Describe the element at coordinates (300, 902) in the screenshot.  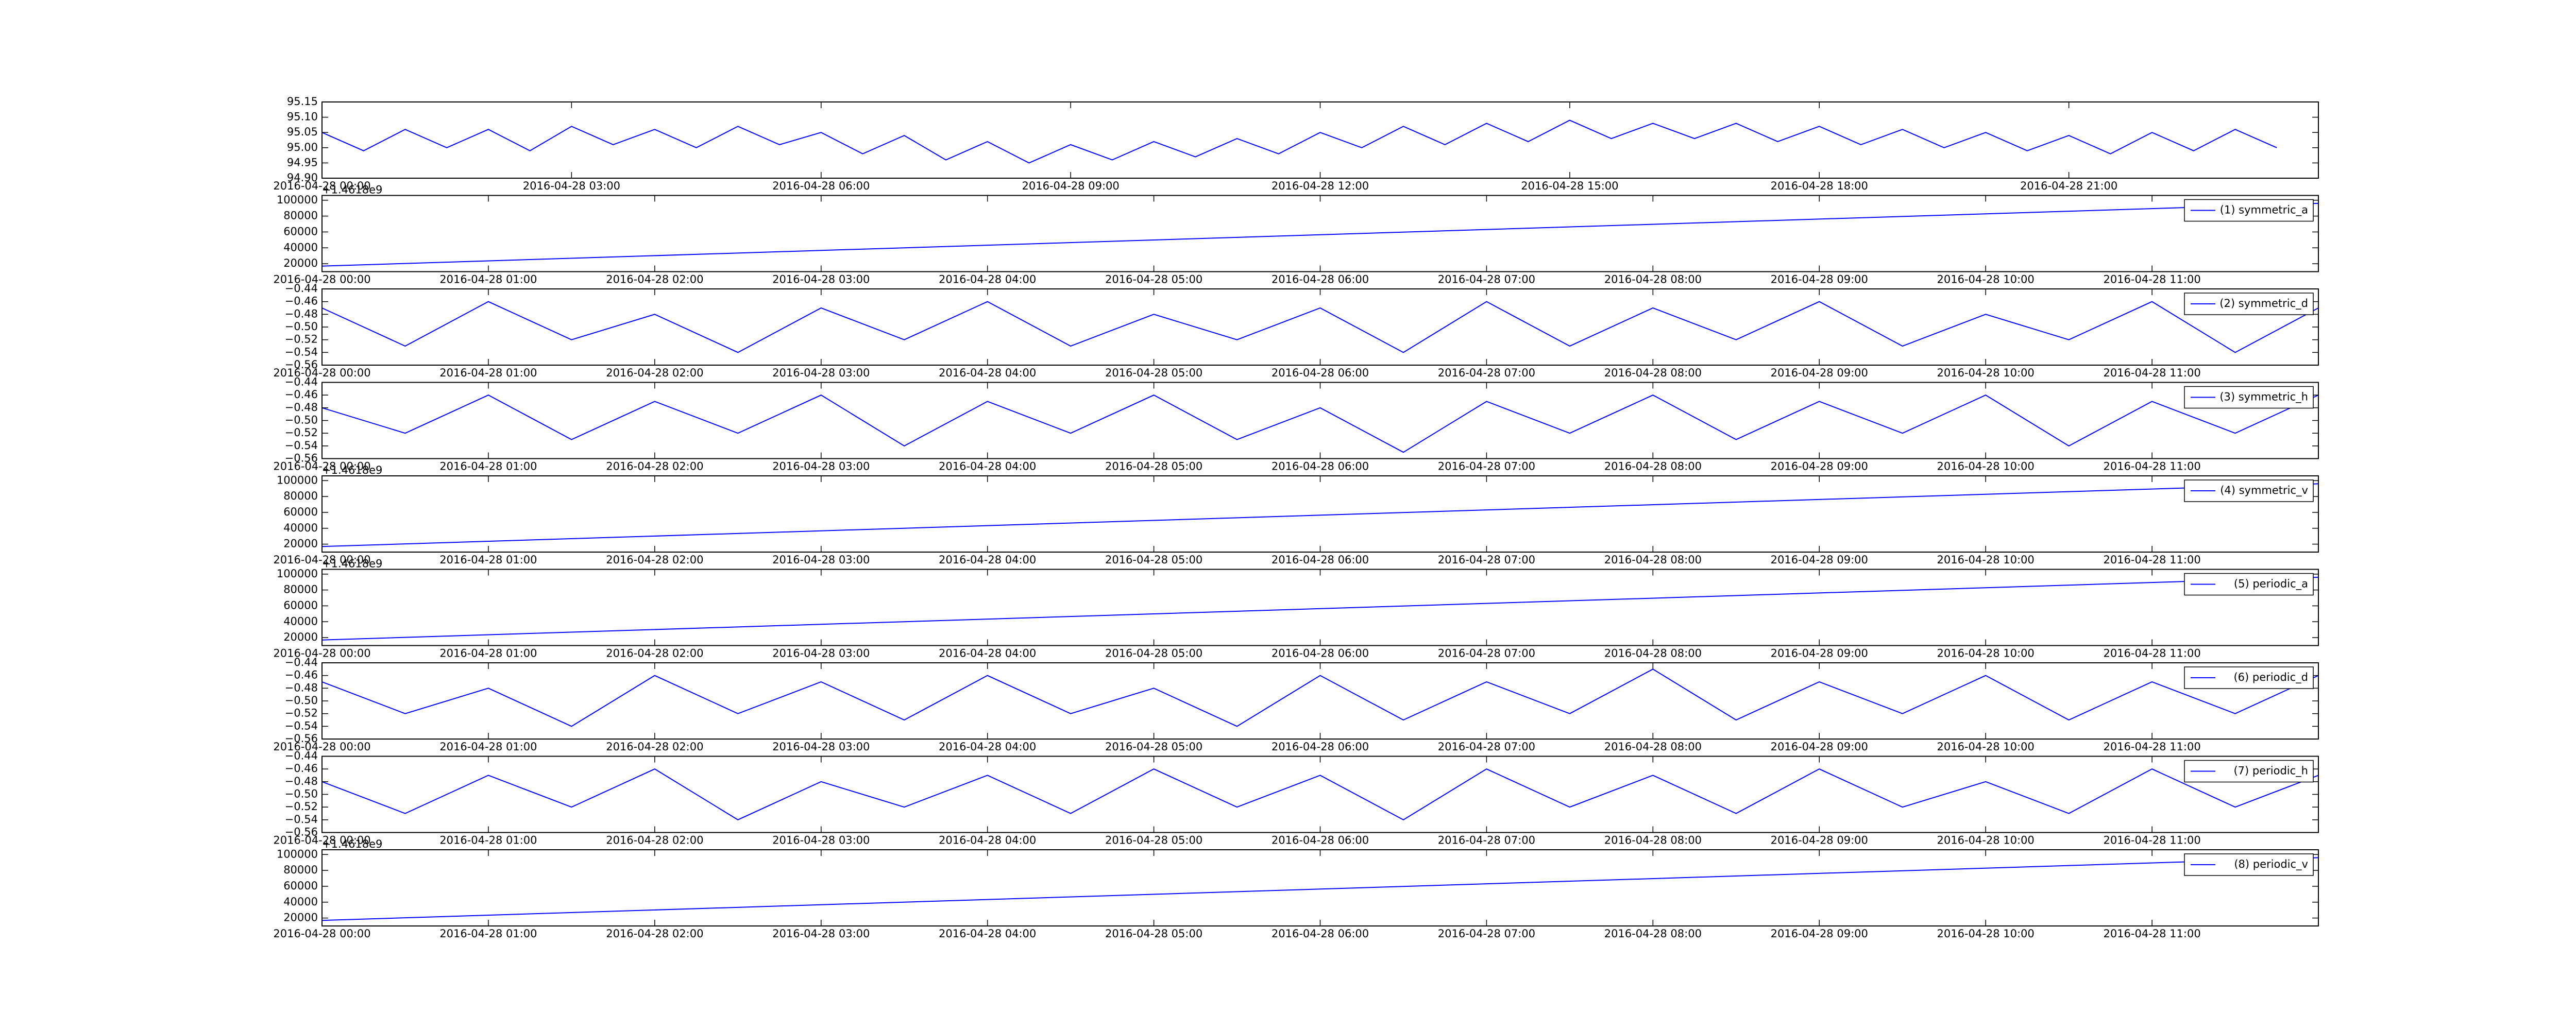
I see `y-tick-label: 40000` at that location.